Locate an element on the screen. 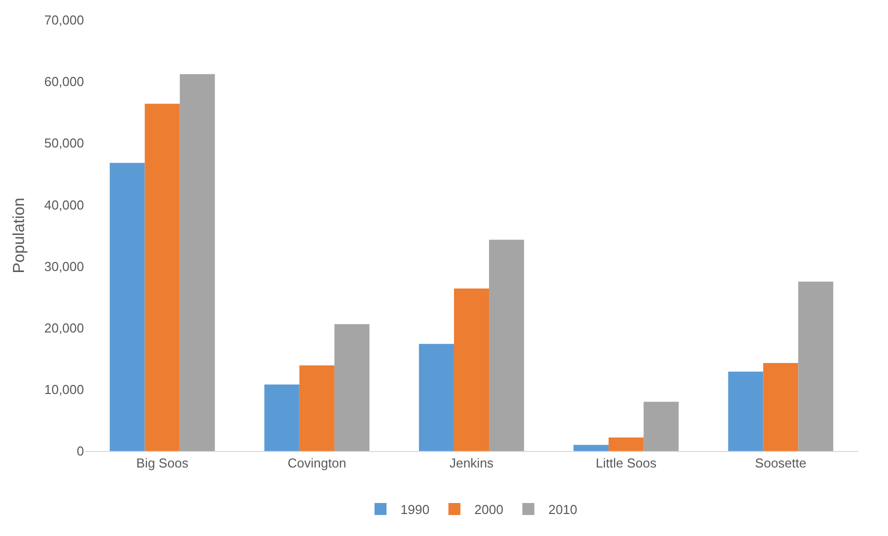 The height and width of the screenshot is (536, 888). legend-label: 1990 is located at coordinates (415, 510).